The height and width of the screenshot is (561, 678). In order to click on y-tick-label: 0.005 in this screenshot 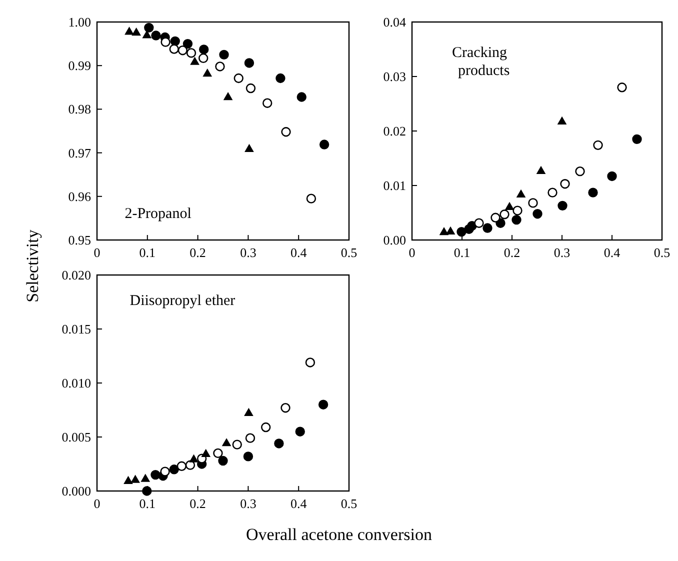, I will do `click(76, 437)`.